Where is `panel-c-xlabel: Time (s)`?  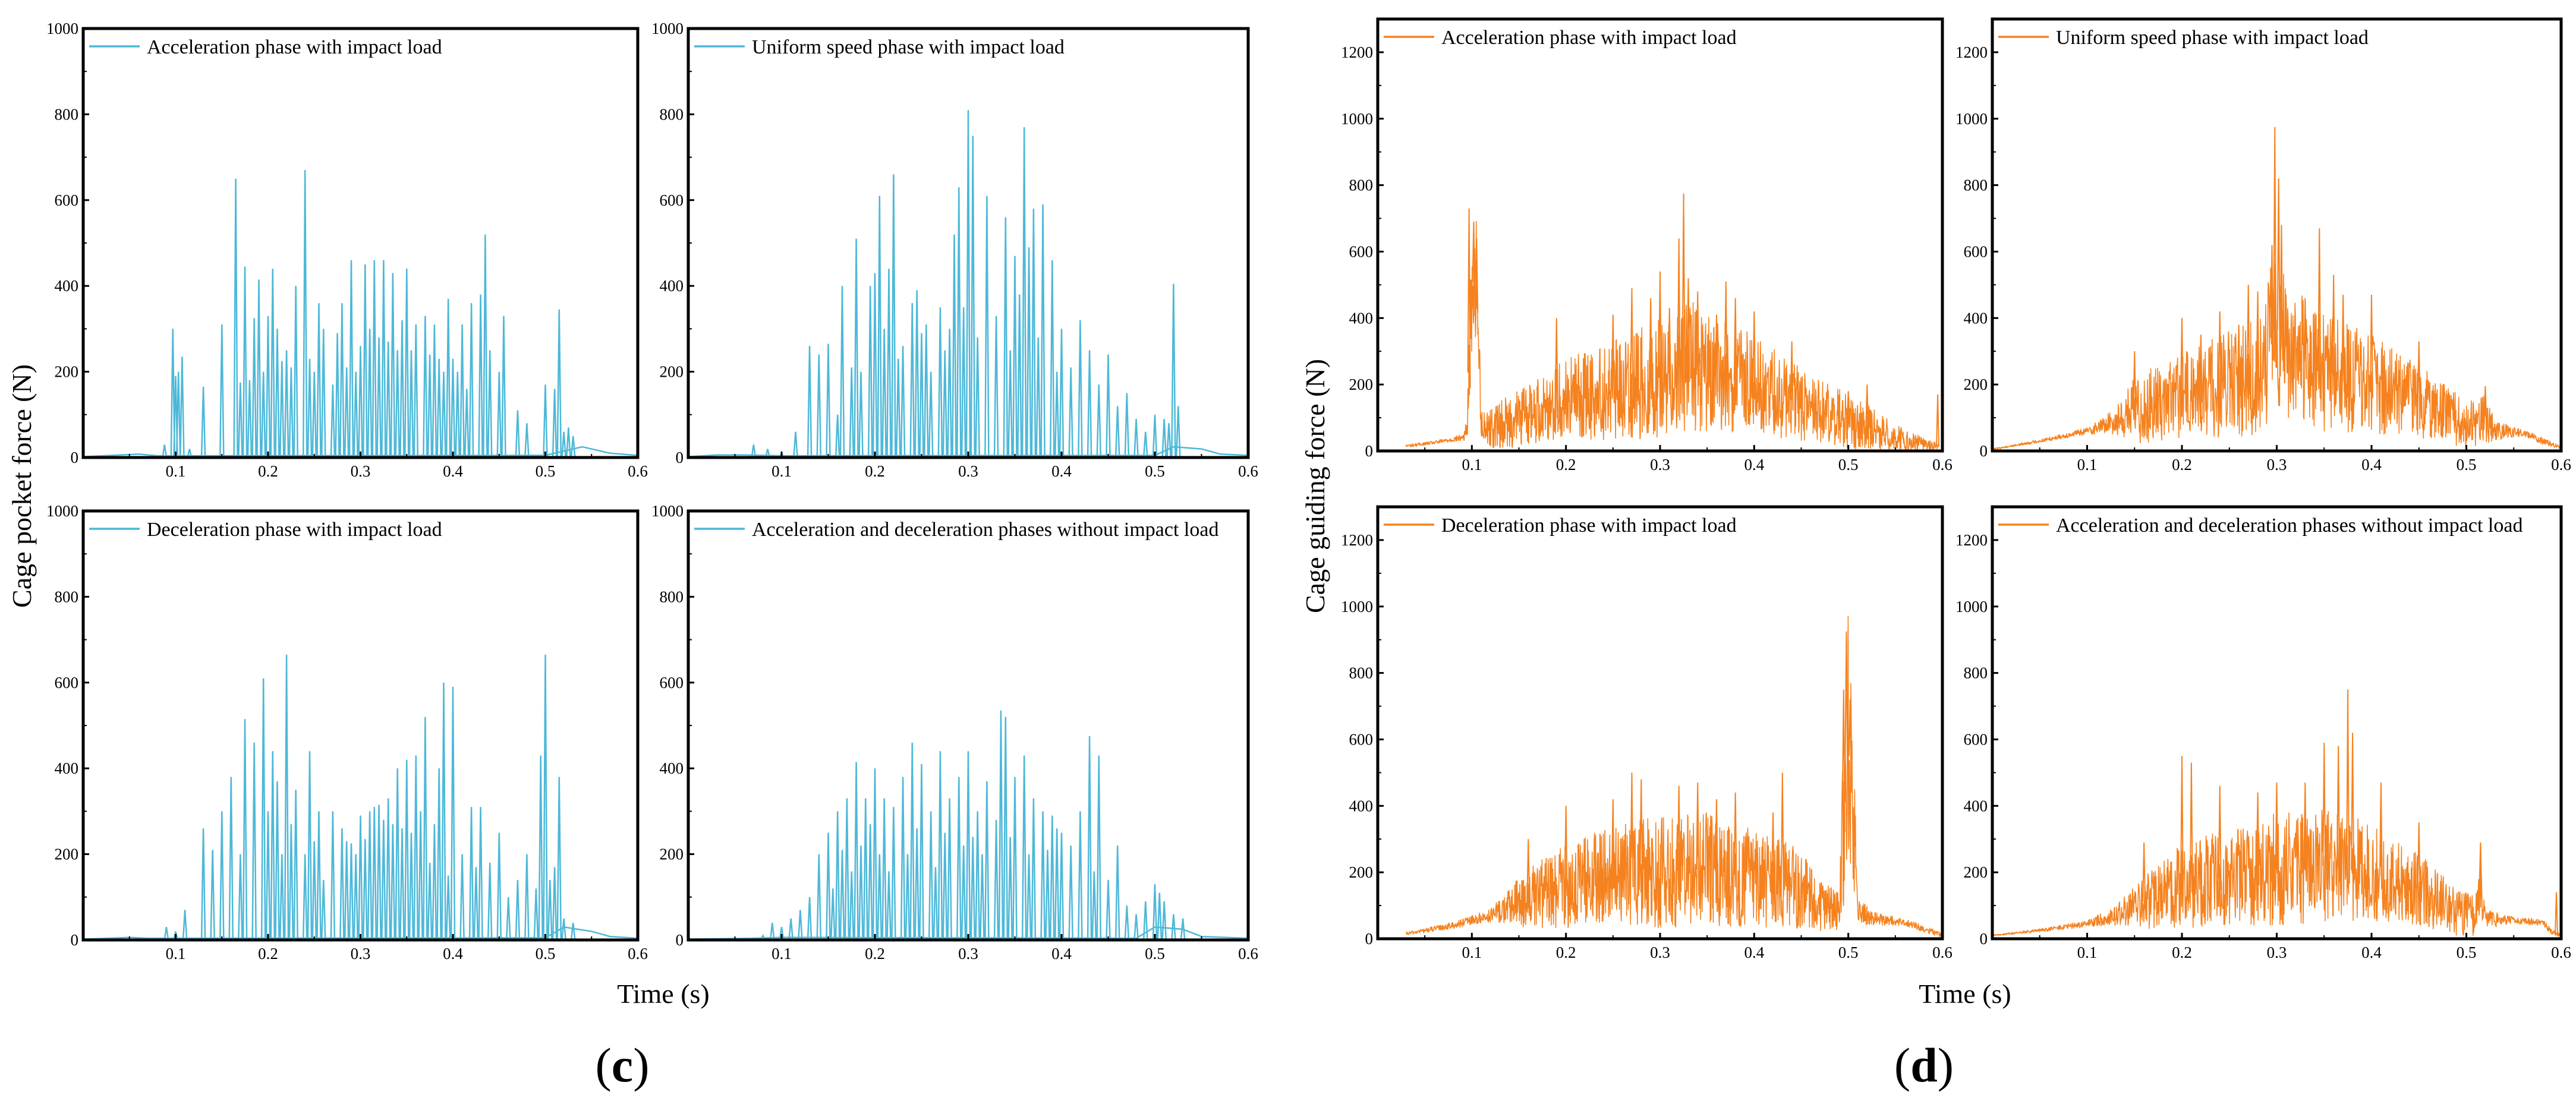 panel-c-xlabel: Time (s) is located at coordinates (664, 994).